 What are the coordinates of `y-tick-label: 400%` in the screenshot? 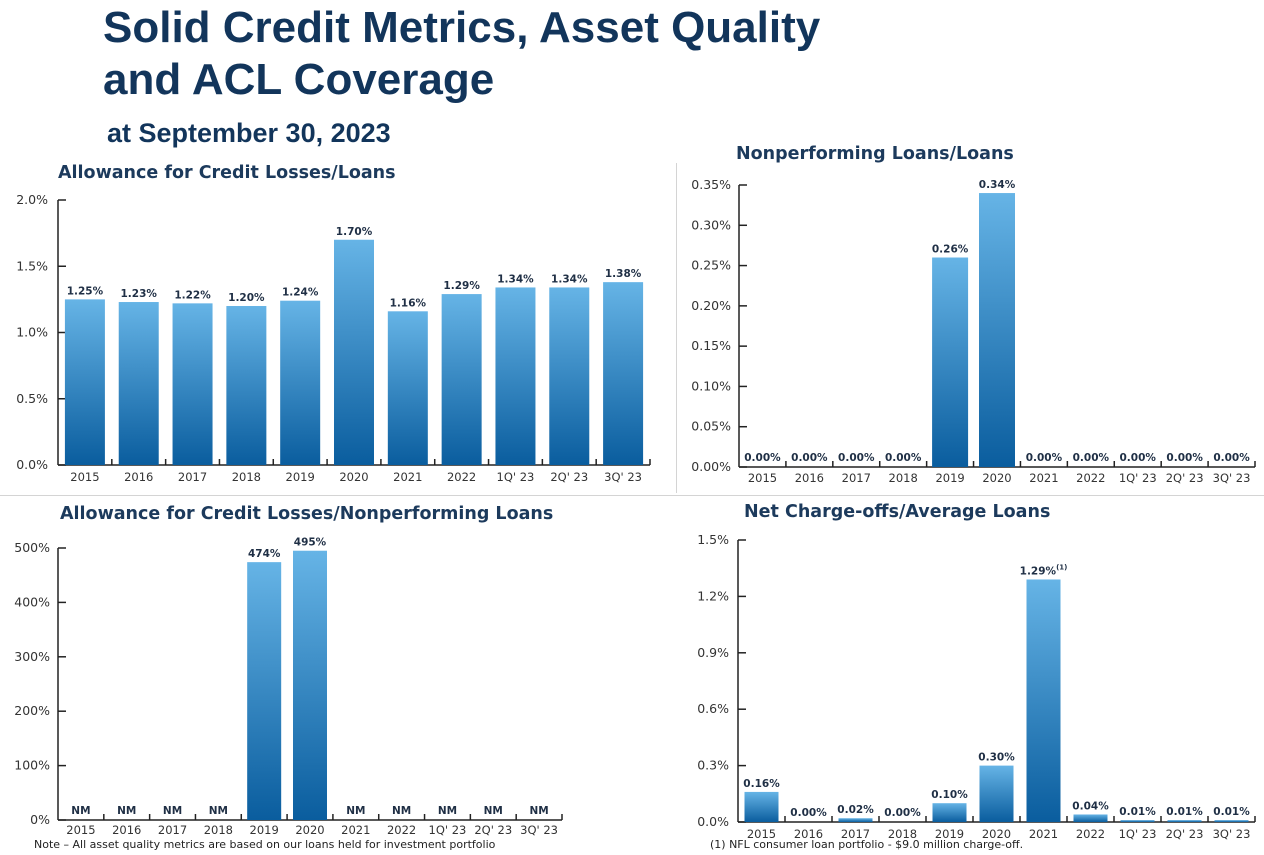 It's located at (32, 601).